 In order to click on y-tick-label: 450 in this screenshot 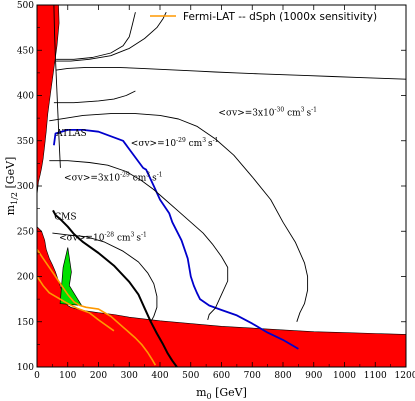, I will do `click(25, 51)`.